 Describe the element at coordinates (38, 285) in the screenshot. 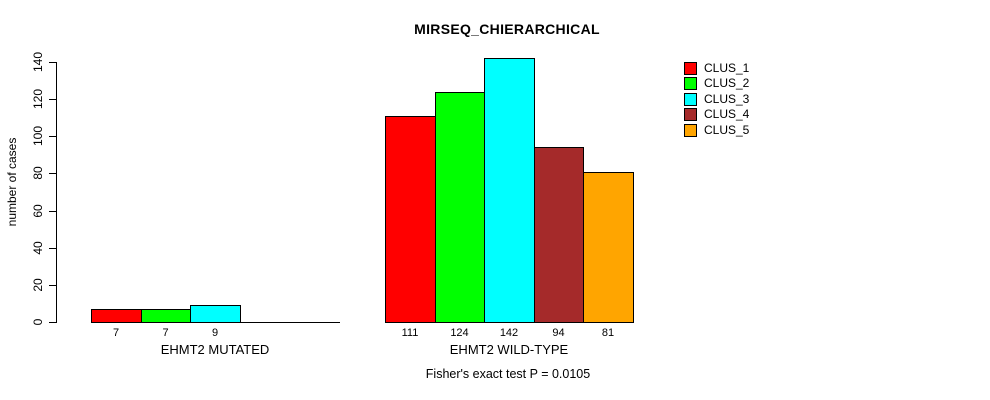

I see `y-tick-label: 20` at that location.